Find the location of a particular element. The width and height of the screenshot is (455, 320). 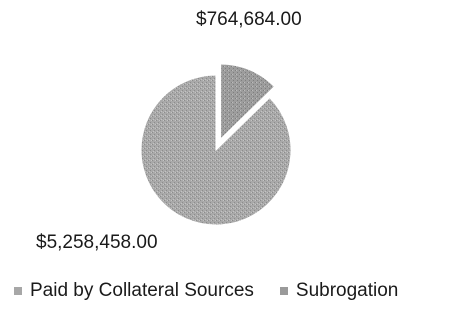

legend-label-paid-by-collateral-sources: Paid by Collateral Sources is located at coordinates (142, 290).